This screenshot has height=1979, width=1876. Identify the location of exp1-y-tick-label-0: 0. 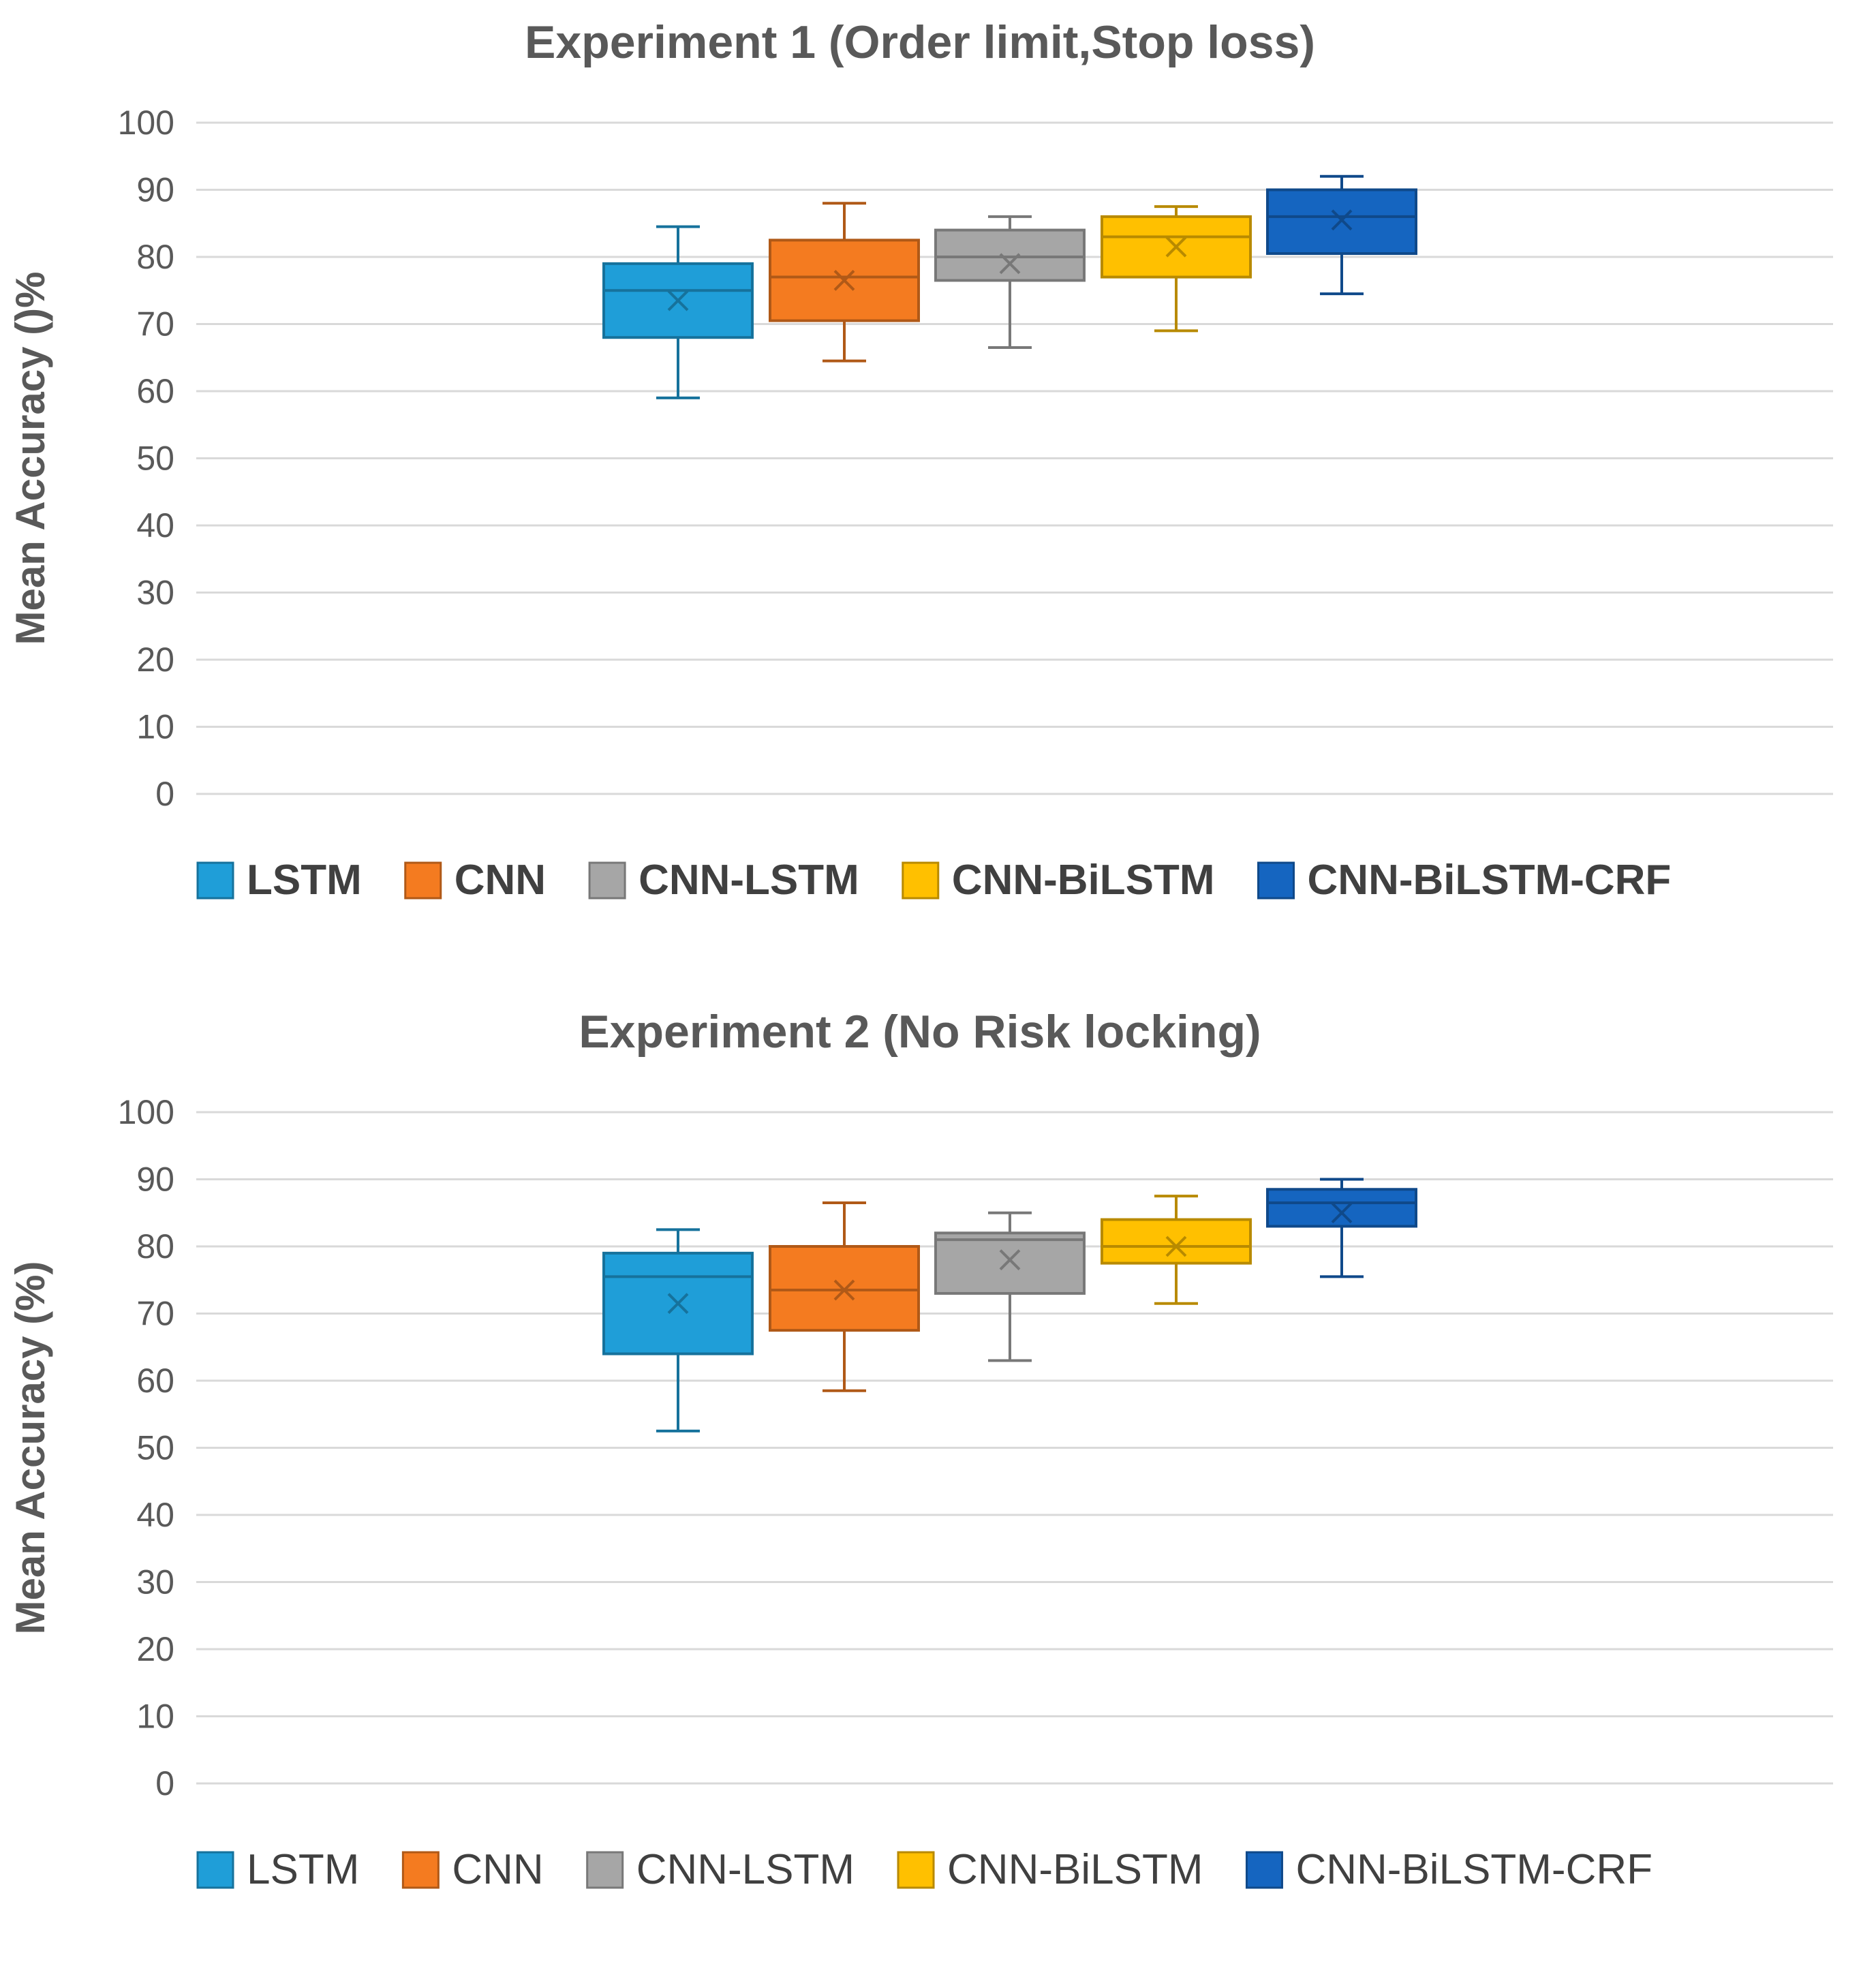
(164, 794).